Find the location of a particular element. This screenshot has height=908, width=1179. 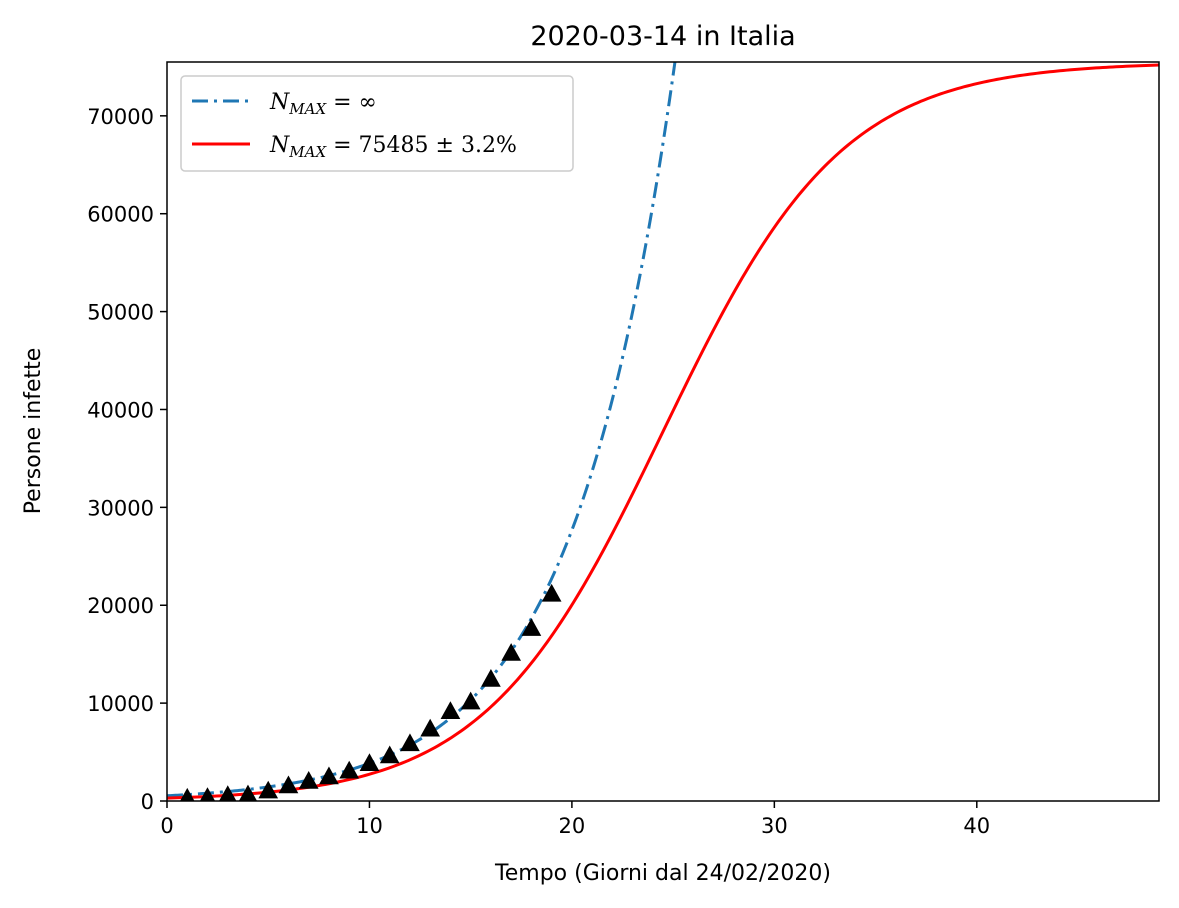

y-tick-label: 60000 is located at coordinates (120, 215).